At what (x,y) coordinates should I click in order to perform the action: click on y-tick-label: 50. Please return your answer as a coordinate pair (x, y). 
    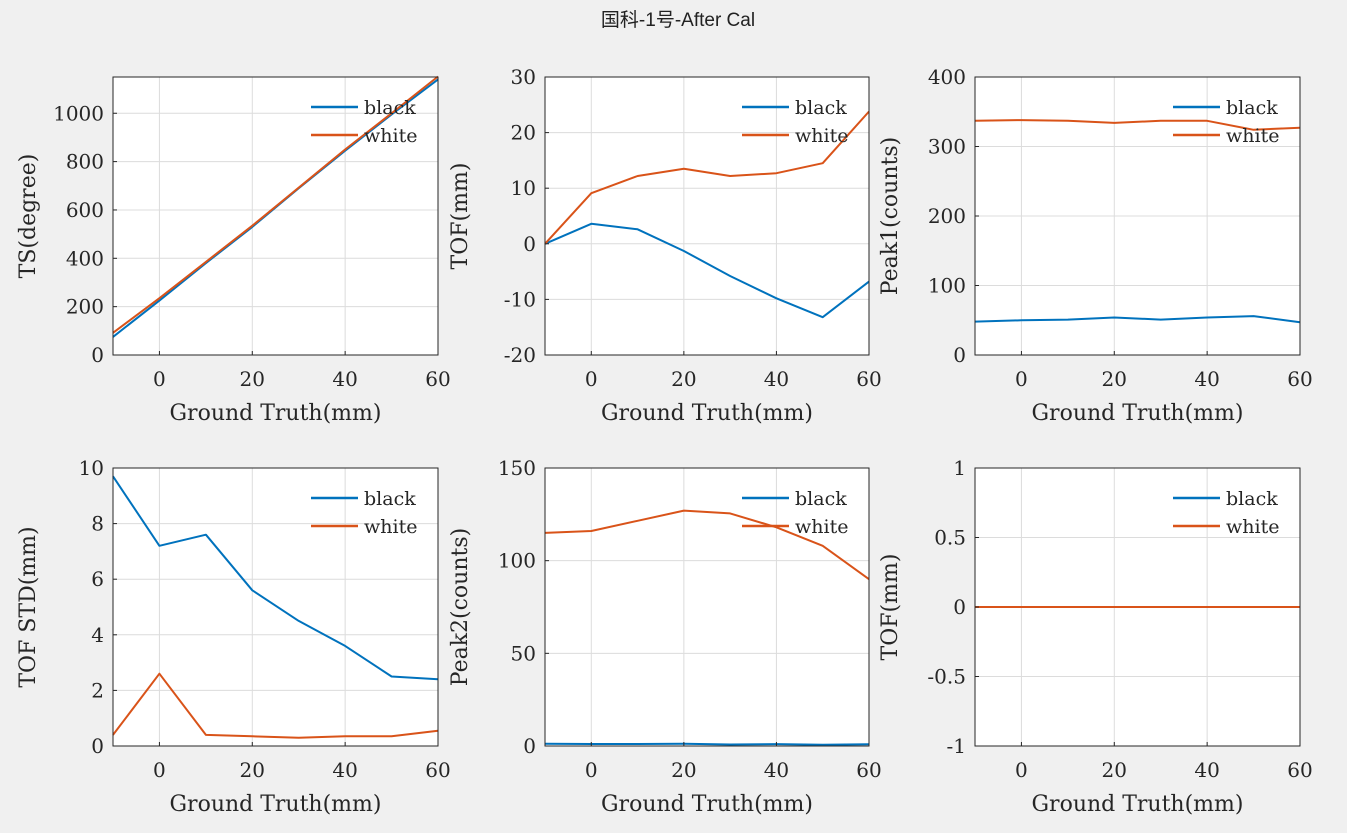
    Looking at the image, I should click on (523, 653).